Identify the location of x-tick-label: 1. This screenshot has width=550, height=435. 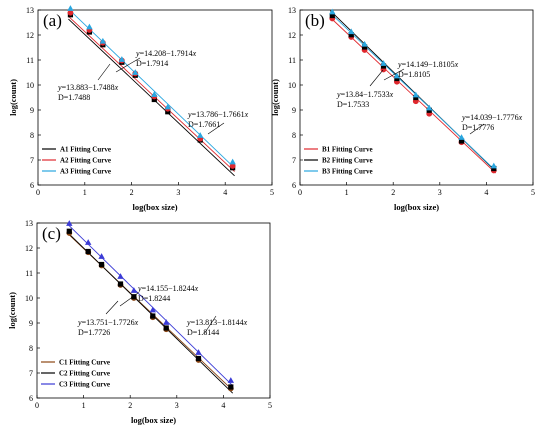
(347, 192).